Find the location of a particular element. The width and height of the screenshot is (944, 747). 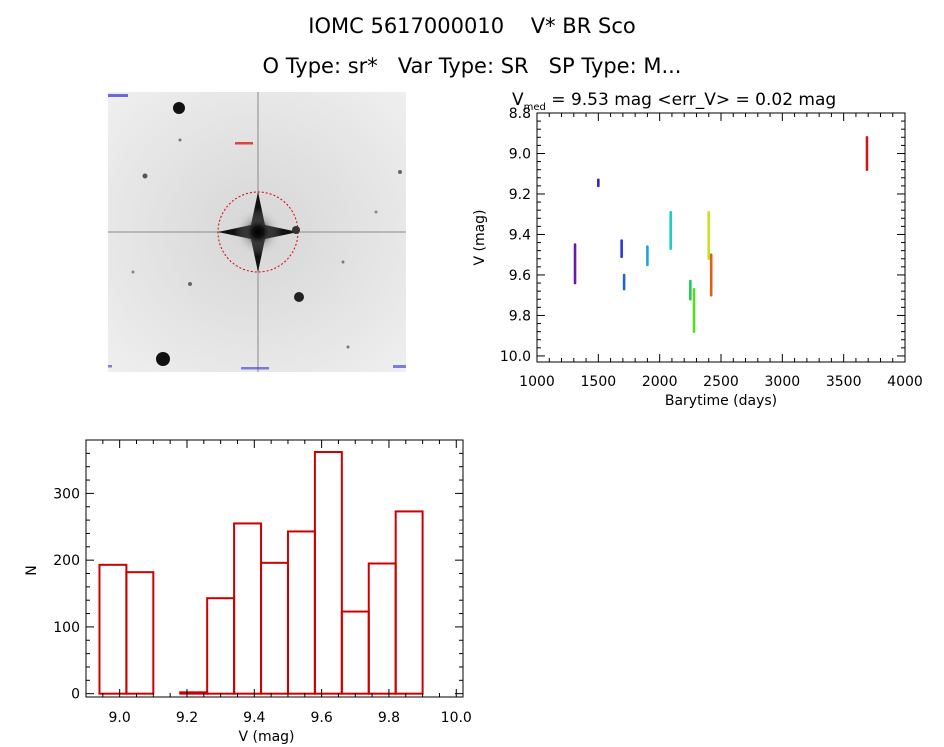

vmed-stat: Vmed = 9.53 mag <err_V> = 0.02 mag is located at coordinates (674, 101).